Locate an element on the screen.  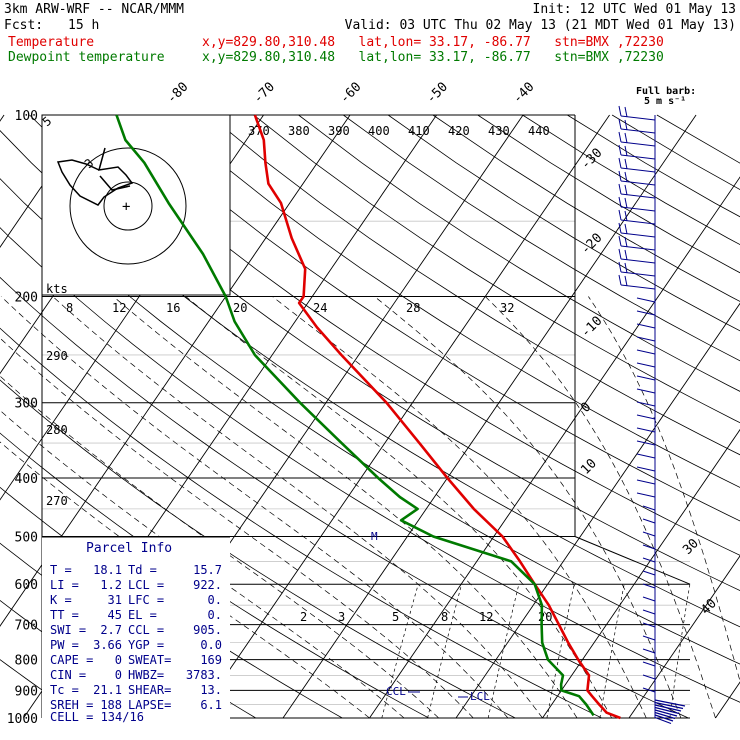
mixing-ratio-upper-label-32: 32 is located at coordinates (507, 308).